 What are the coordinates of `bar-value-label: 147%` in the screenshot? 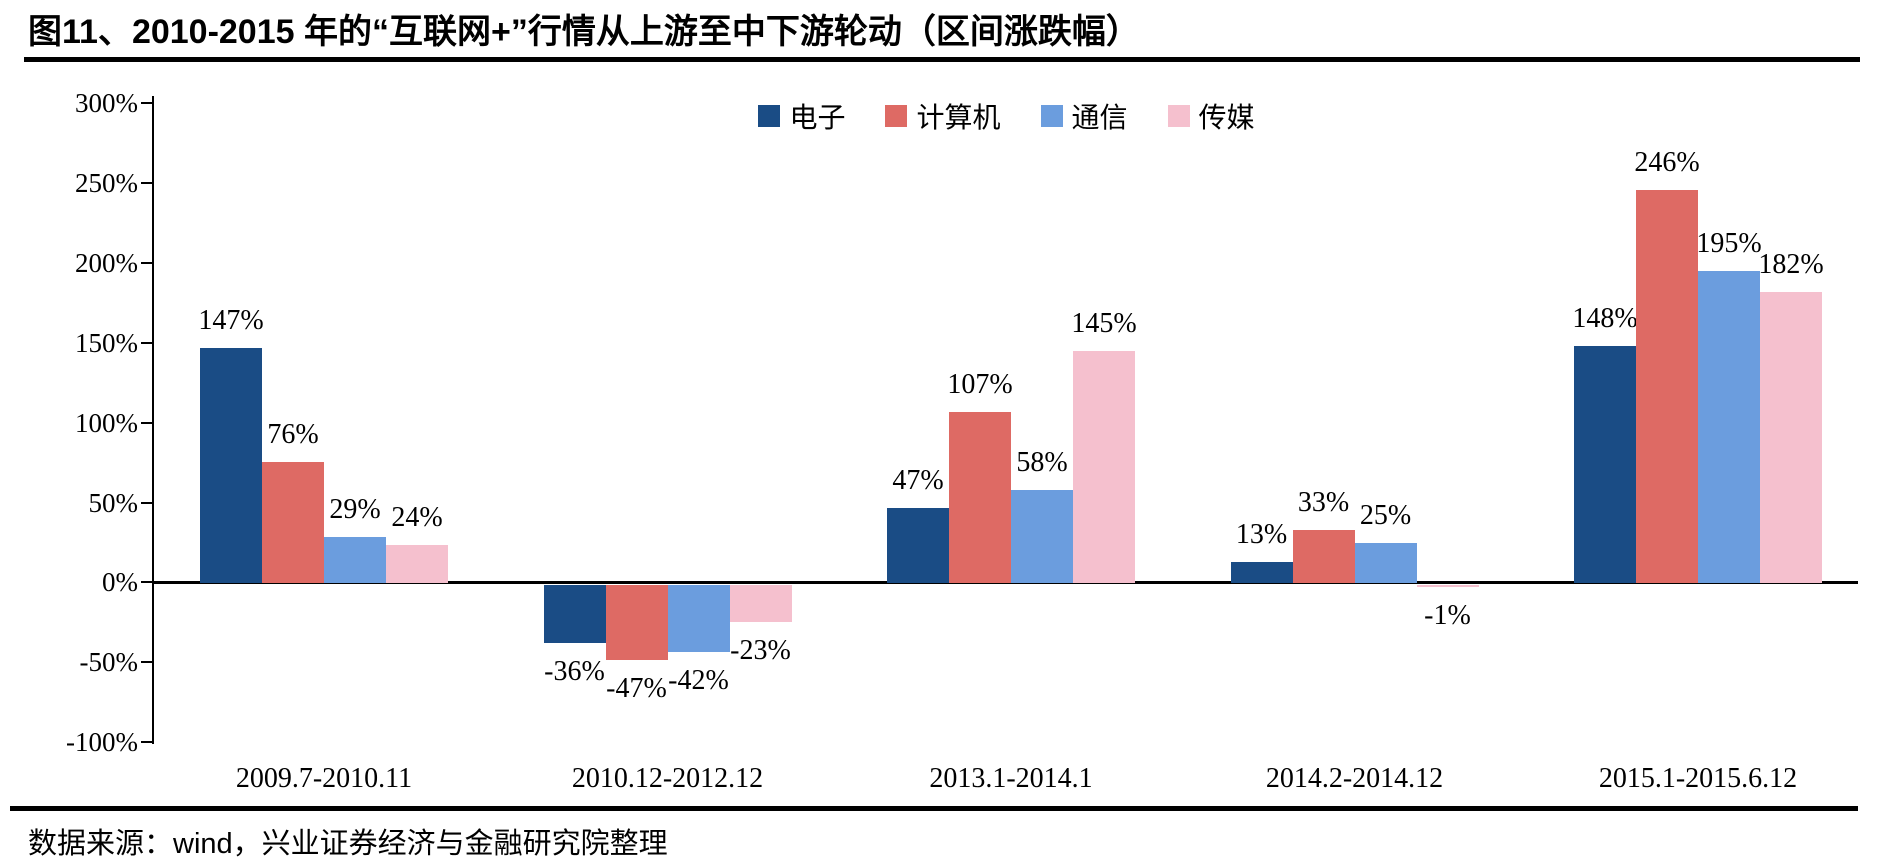 It's located at (231, 321).